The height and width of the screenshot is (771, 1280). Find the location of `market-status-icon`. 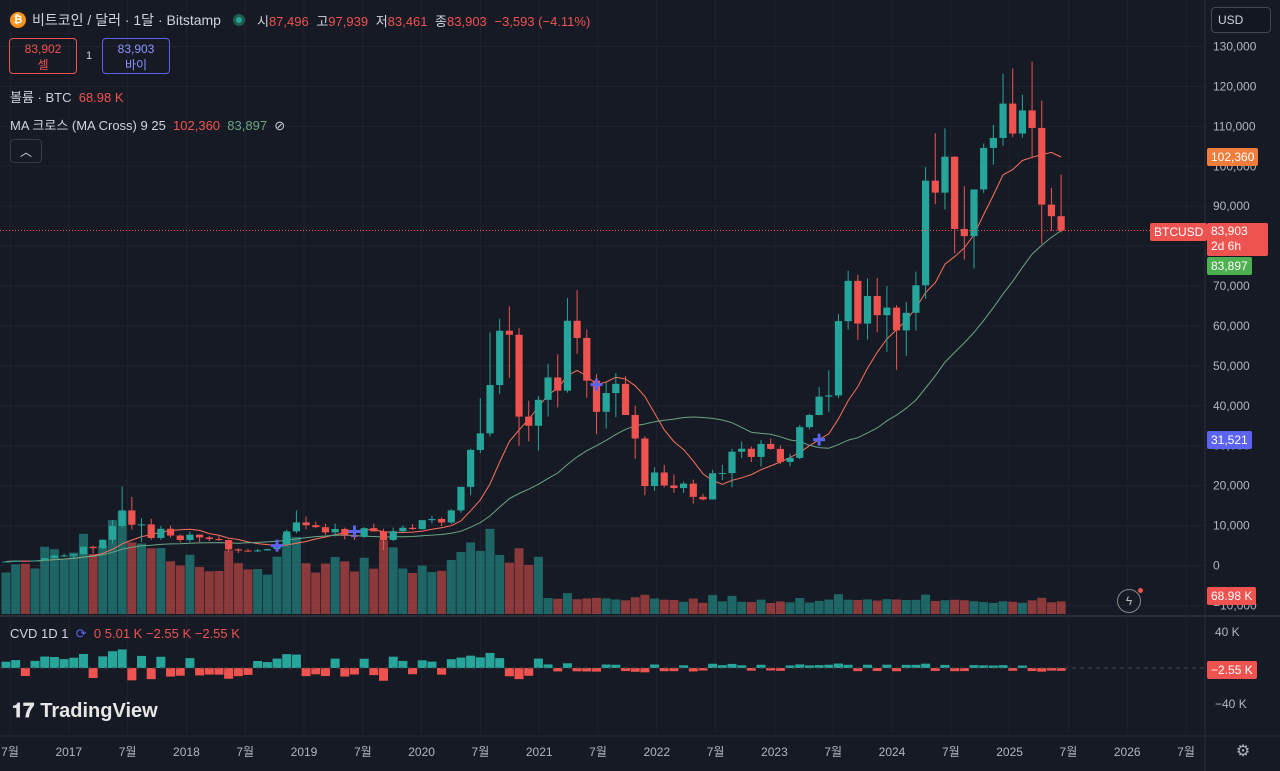

market-status-icon is located at coordinates (238, 20).